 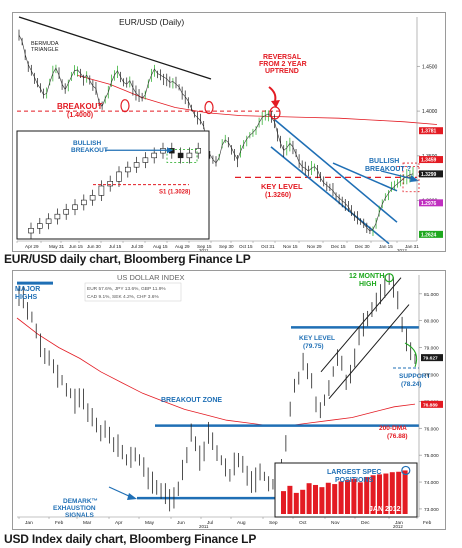 What do you see at coordinates (389, 278) in the screenshot?
I see `high-circle` at bounding box center [389, 278].